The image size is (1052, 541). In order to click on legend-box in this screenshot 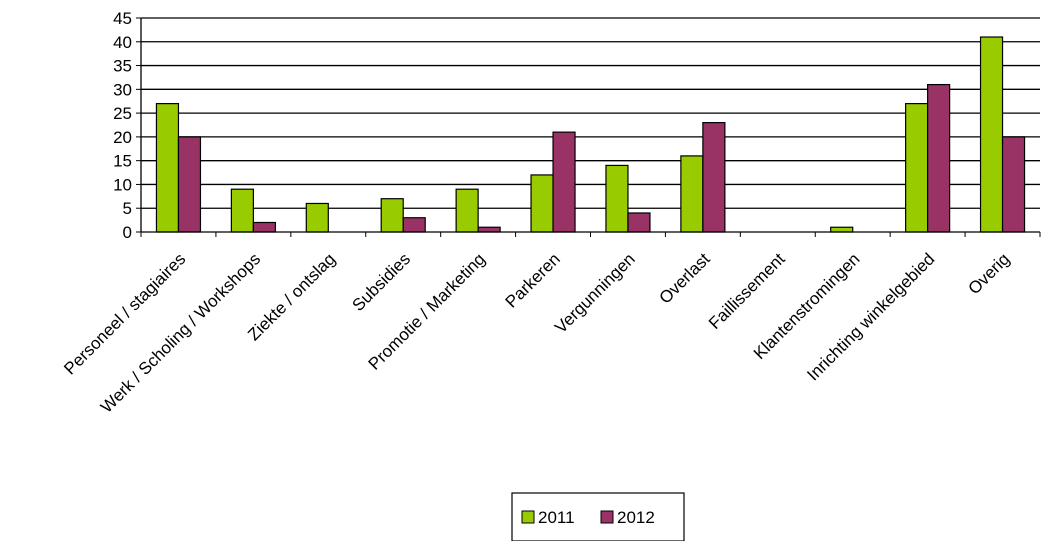, I will do `click(598, 516)`.